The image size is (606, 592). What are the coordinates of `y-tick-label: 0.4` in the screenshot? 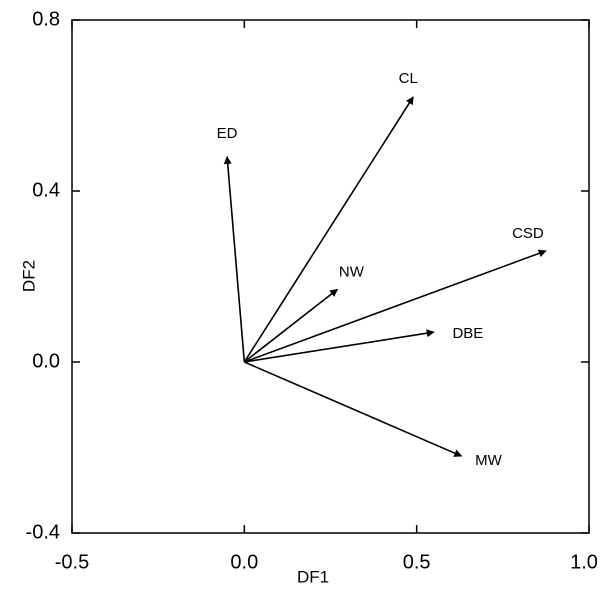 It's located at (46, 190).